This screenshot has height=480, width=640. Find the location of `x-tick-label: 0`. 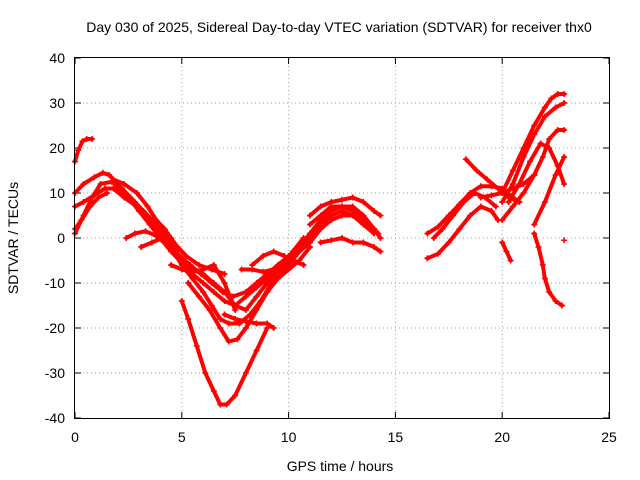

x-tick-label: 0 is located at coordinates (75, 437).